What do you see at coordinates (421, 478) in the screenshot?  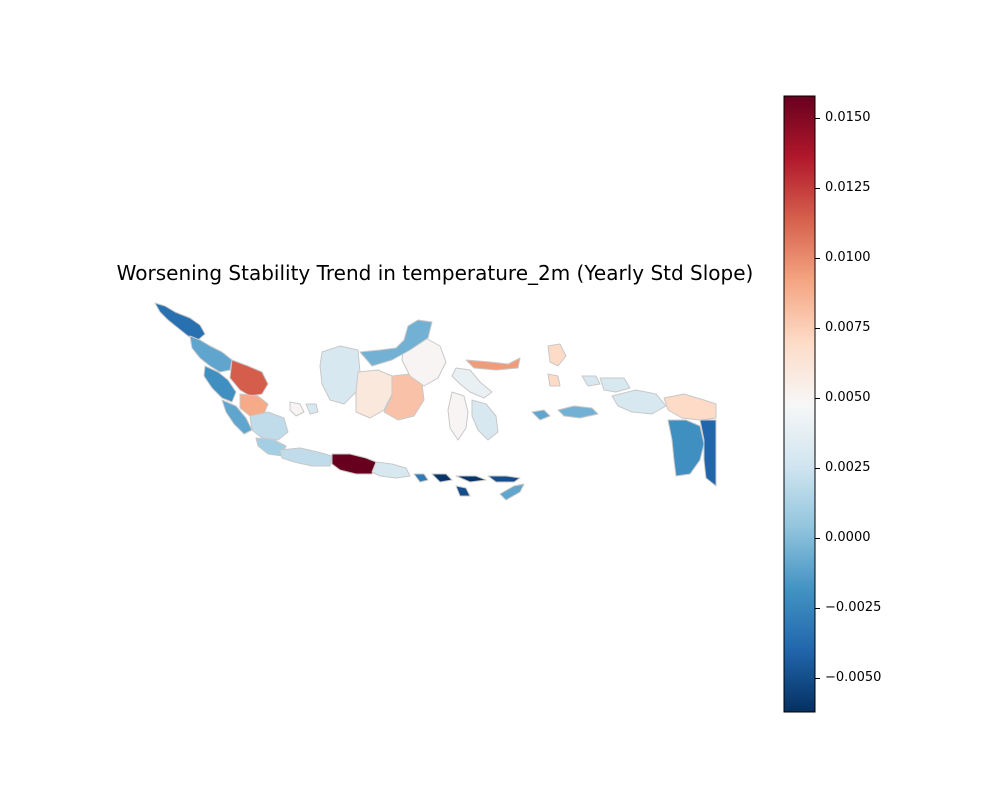 I see `region-bali` at bounding box center [421, 478].